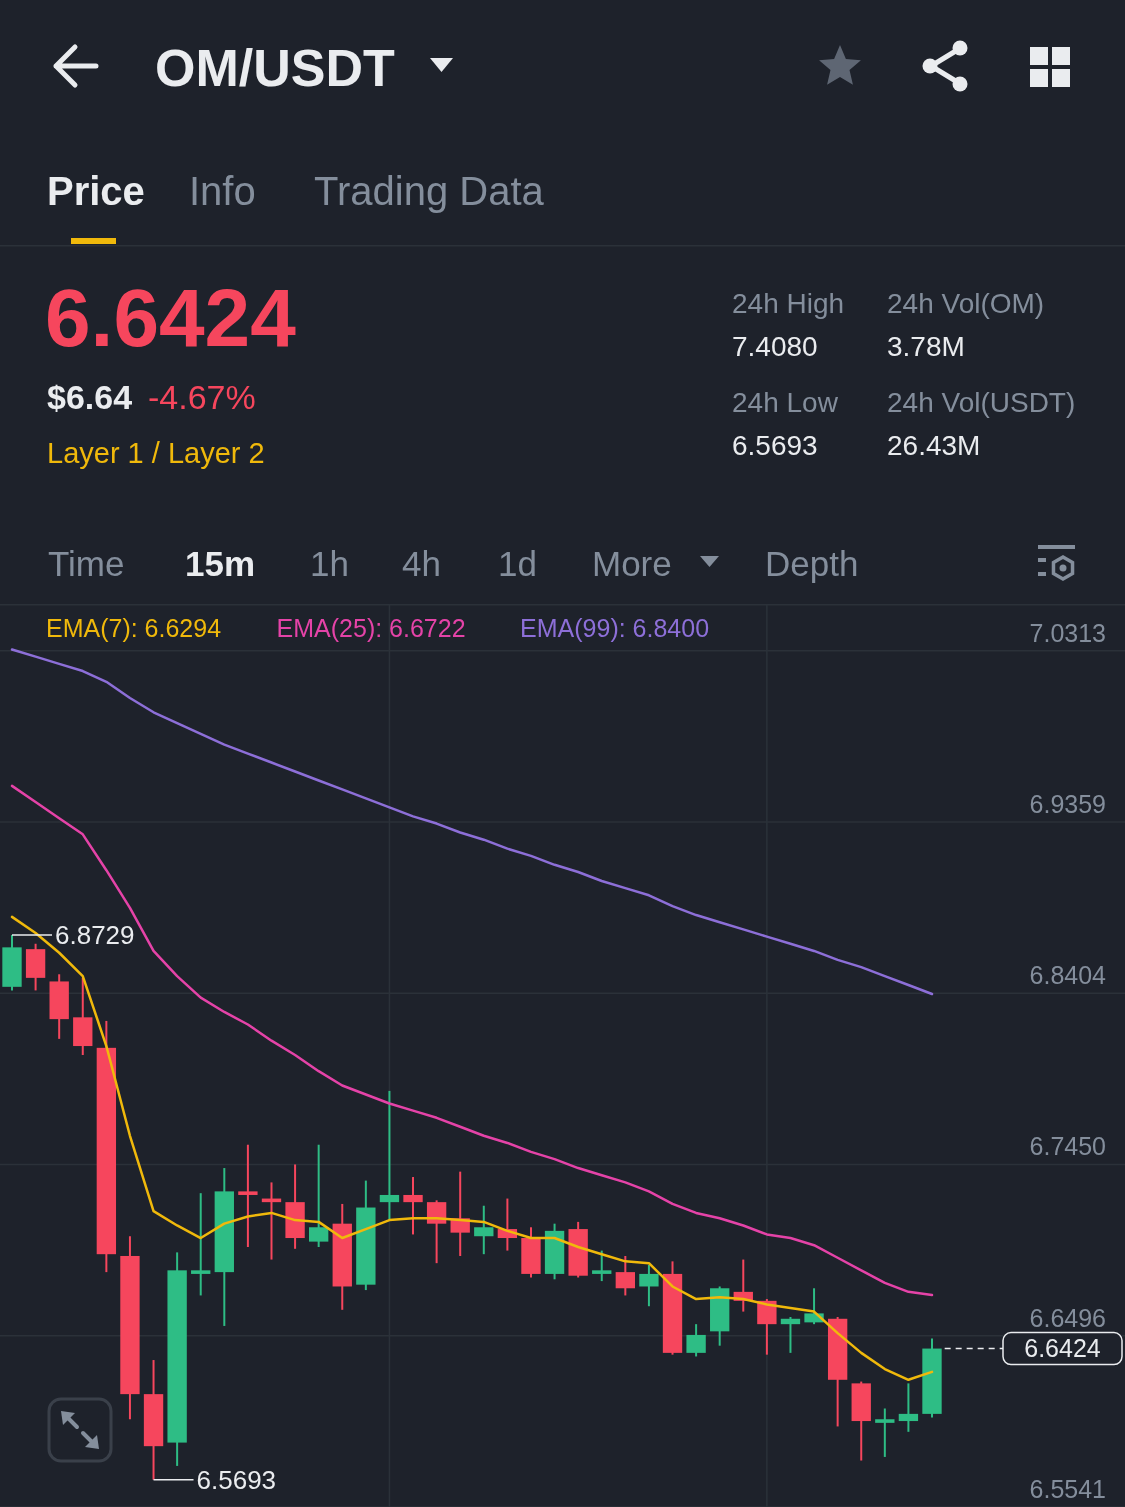  What do you see at coordinates (981, 402) in the screenshot?
I see `text: 24h Vol(USDT)` at bounding box center [981, 402].